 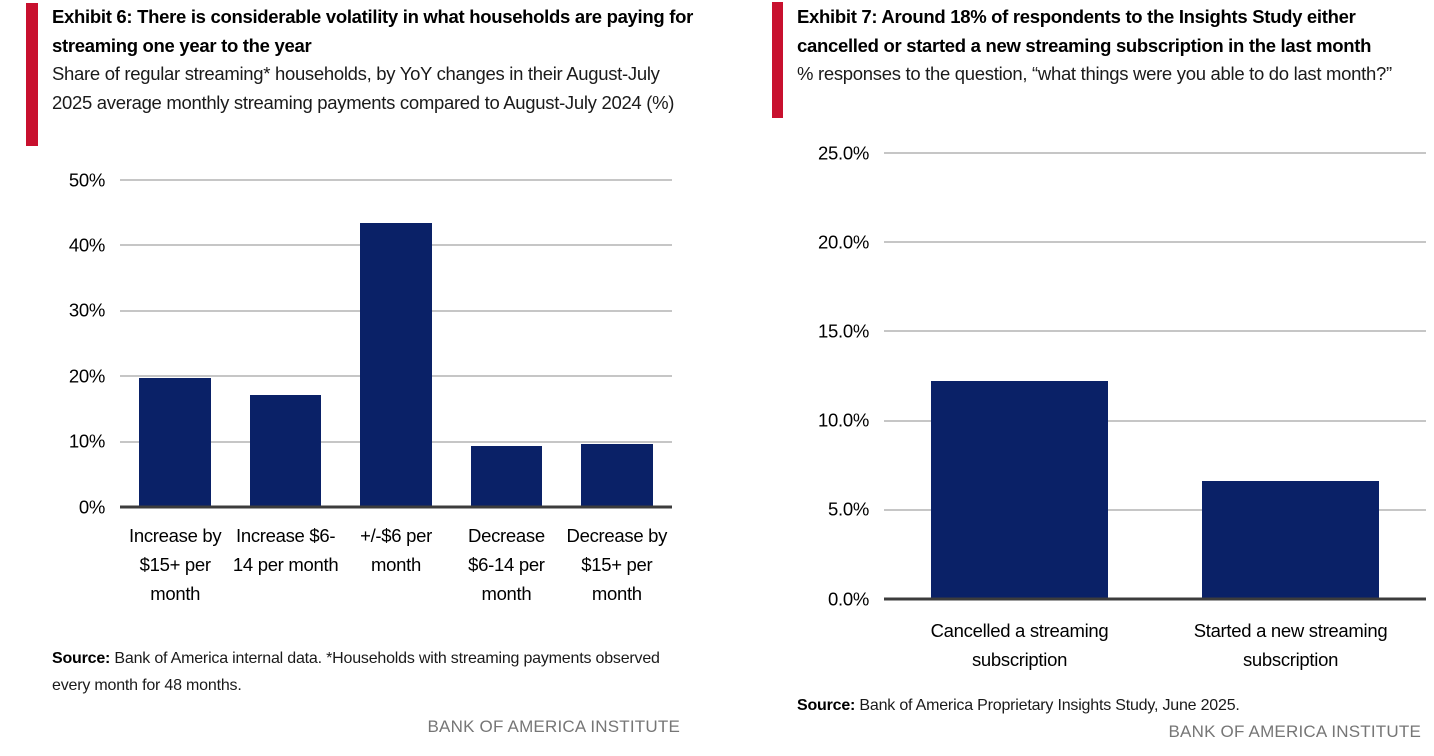 I want to click on y-axis-tick-label: 0.0%, so click(x=848, y=598).